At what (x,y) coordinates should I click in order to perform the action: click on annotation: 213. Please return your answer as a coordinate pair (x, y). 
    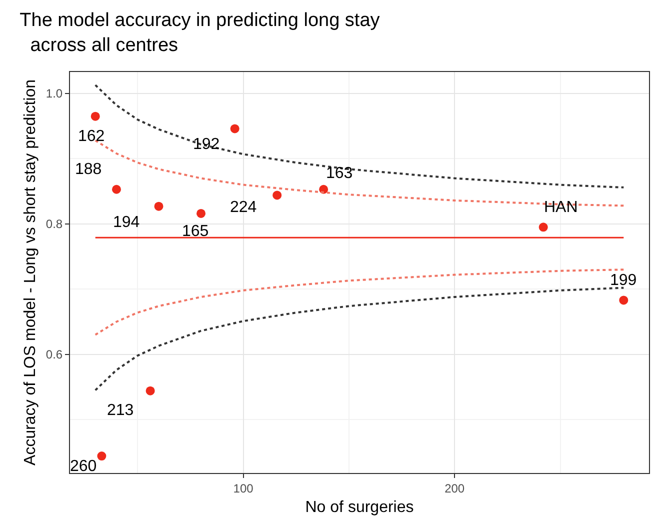
    Looking at the image, I should click on (120, 410).